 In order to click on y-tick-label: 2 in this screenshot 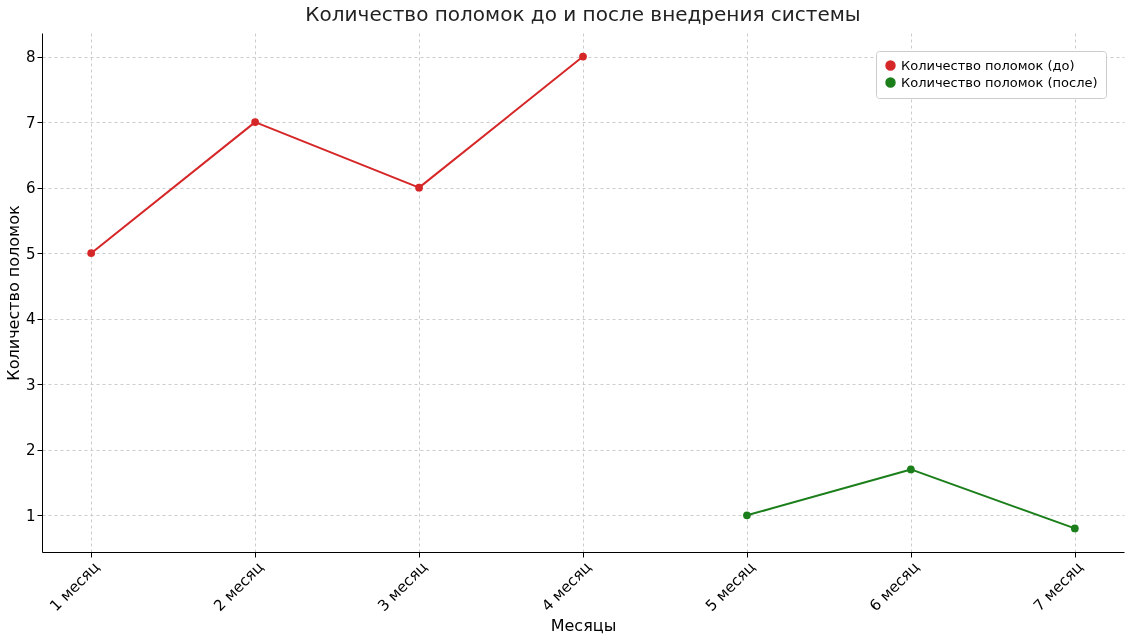, I will do `click(30, 450)`.